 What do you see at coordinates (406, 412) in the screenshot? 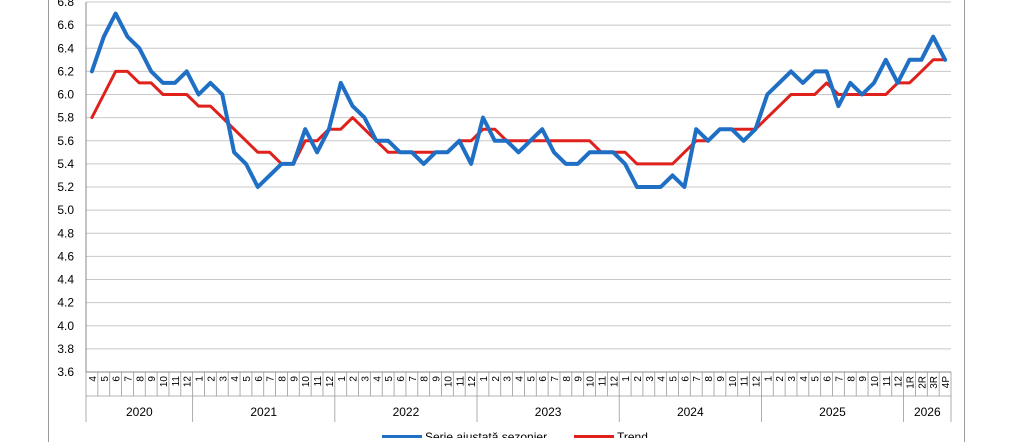
I see `year-label: 2022` at bounding box center [406, 412].